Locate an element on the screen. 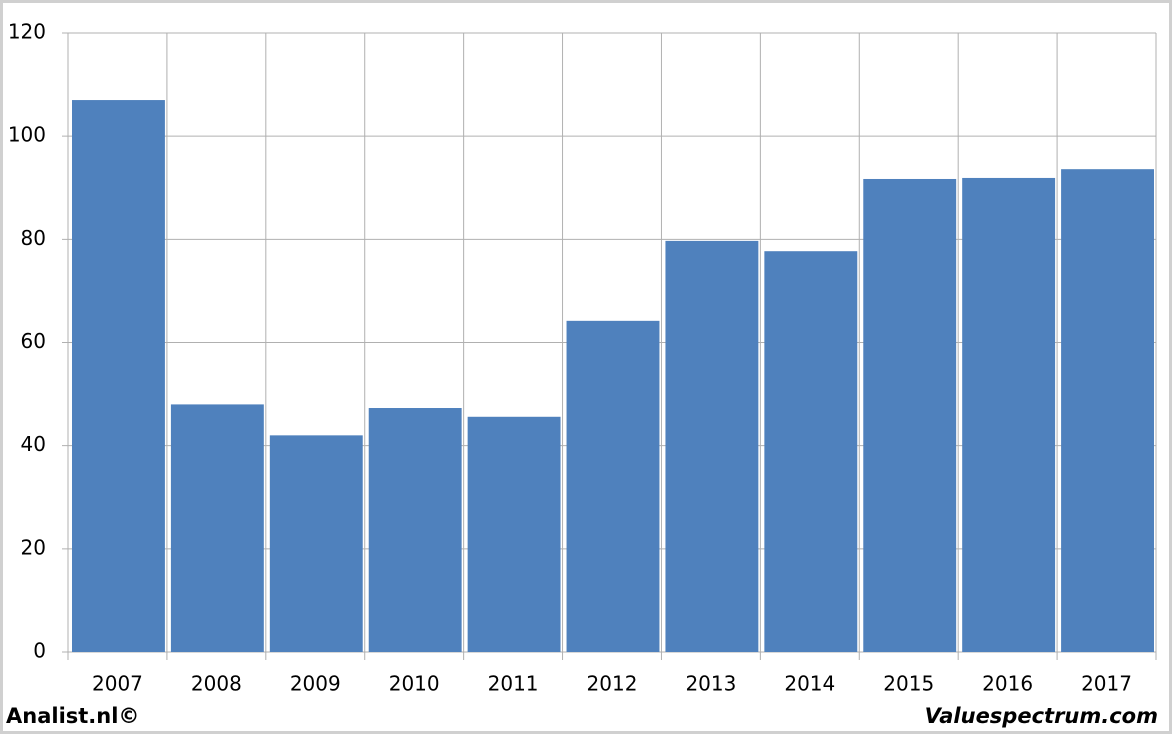  x-tick-label: 2010 is located at coordinates (414, 684).